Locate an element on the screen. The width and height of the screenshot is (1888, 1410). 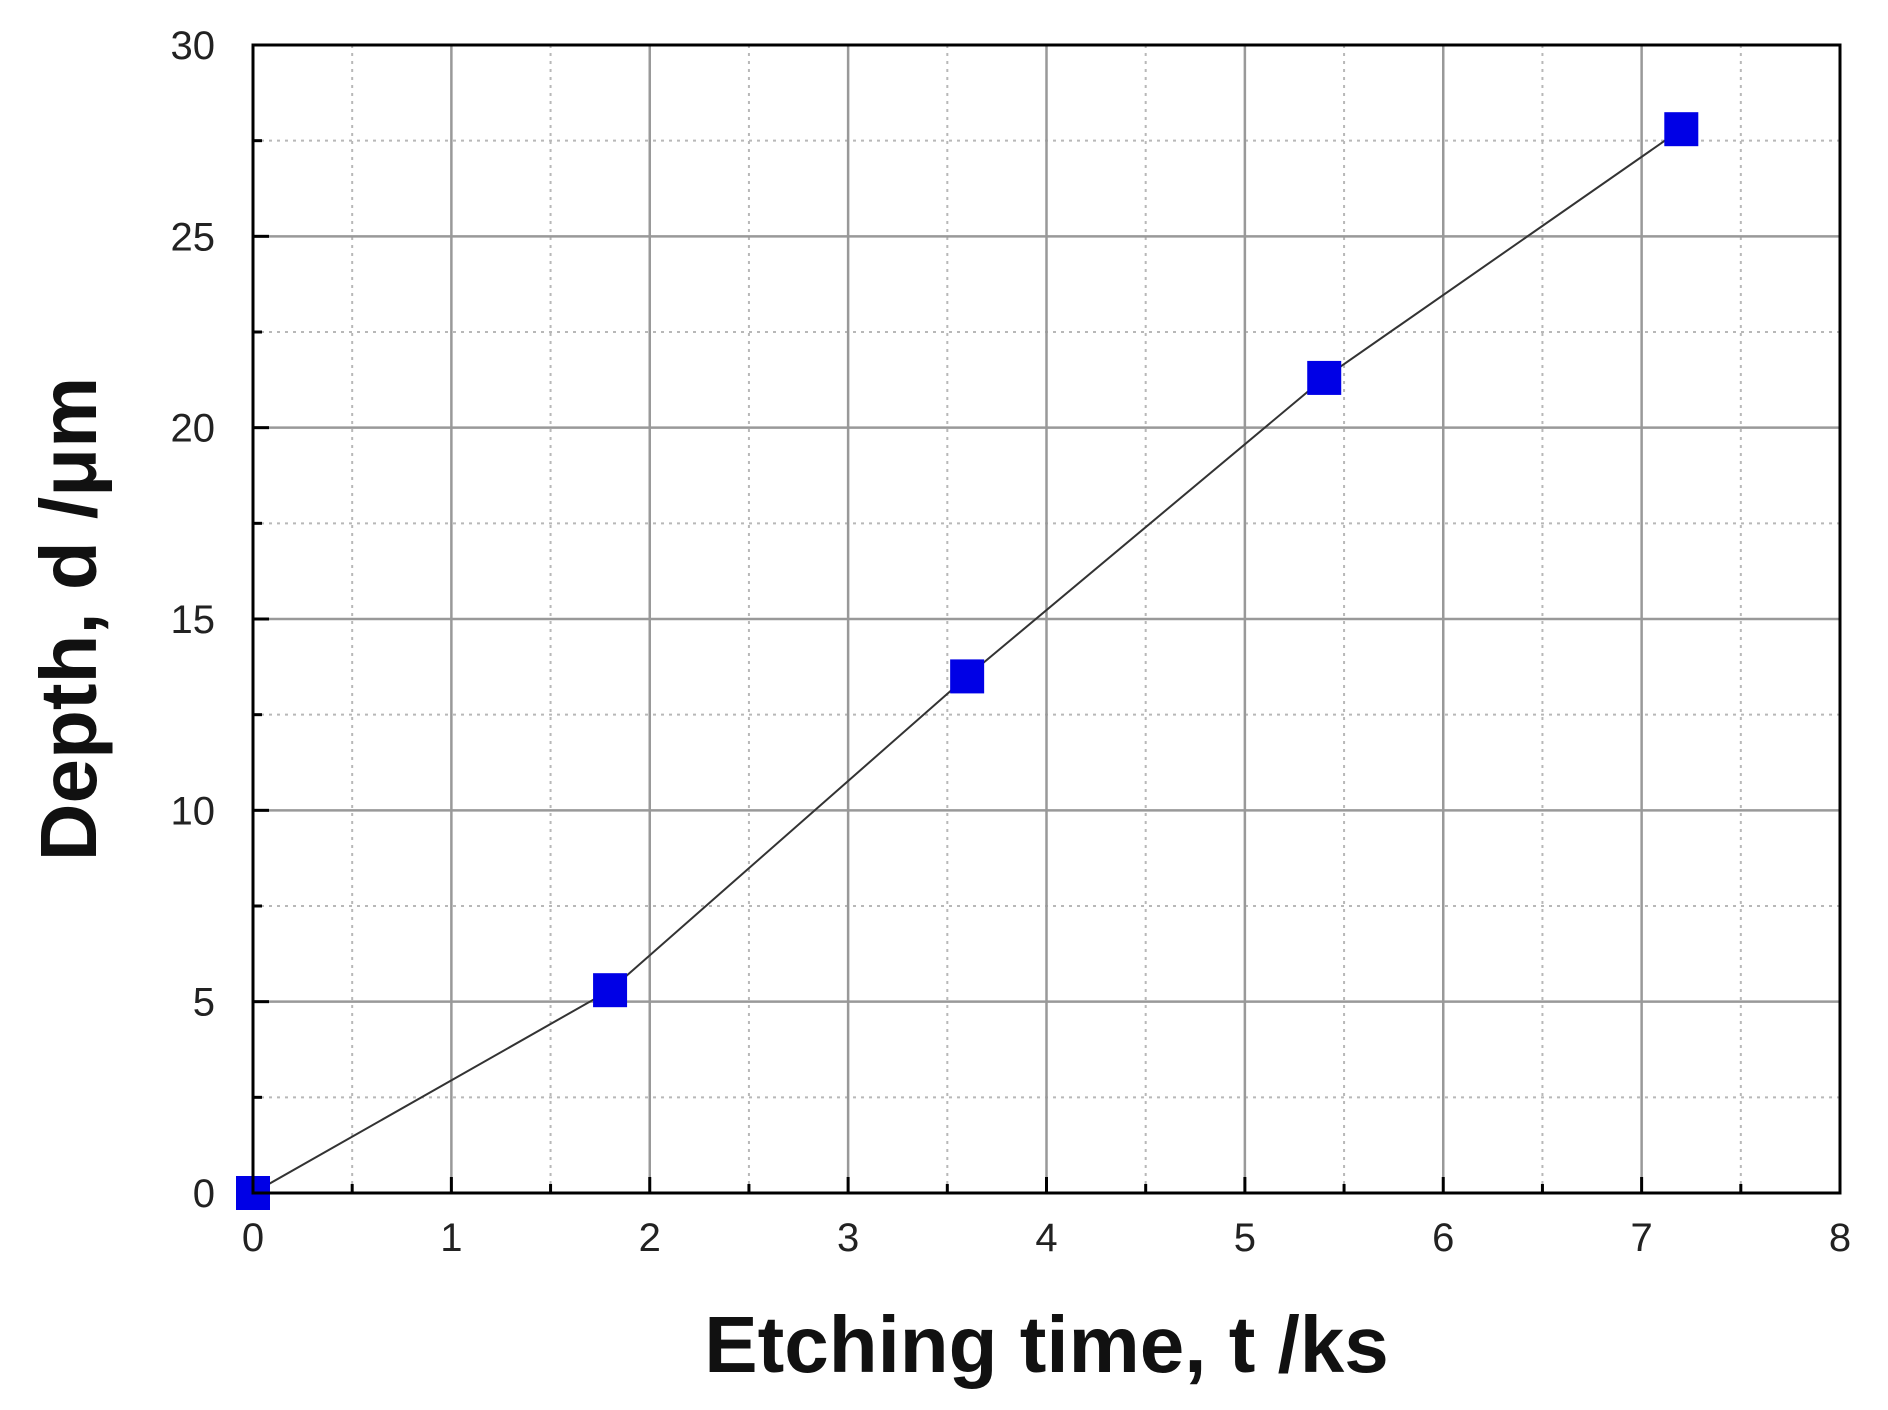
y-tick-label: 20 is located at coordinates (193, 429).